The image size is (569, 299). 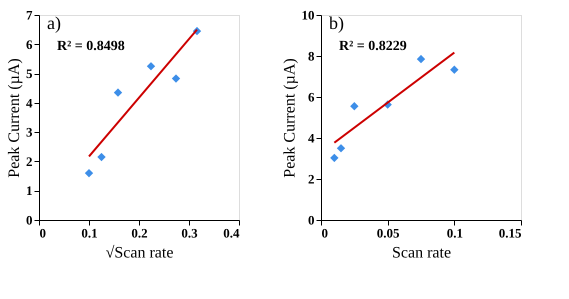 I want to click on annotation: R² = 0.8498, so click(x=91, y=46).